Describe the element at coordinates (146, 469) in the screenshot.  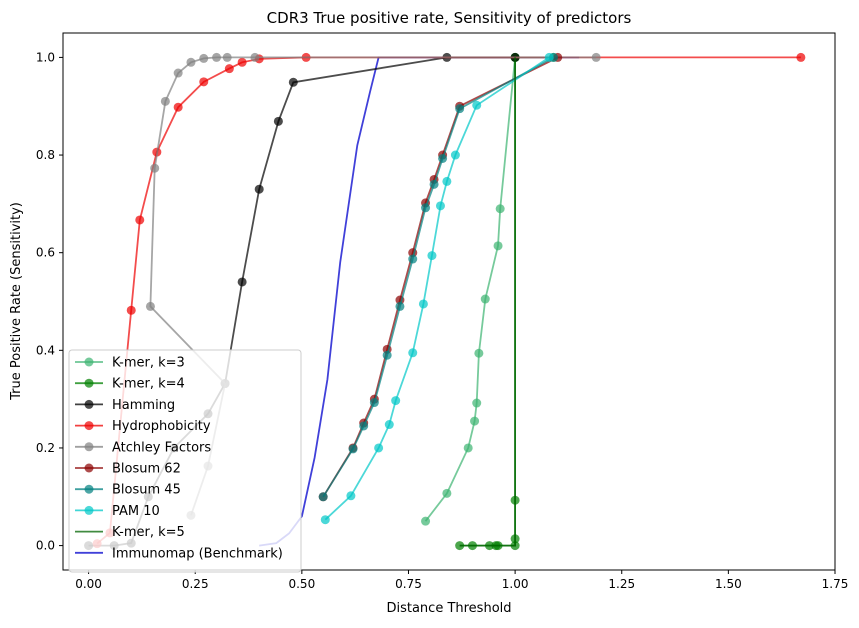
I see `legend-label: Blosum 62` at that location.